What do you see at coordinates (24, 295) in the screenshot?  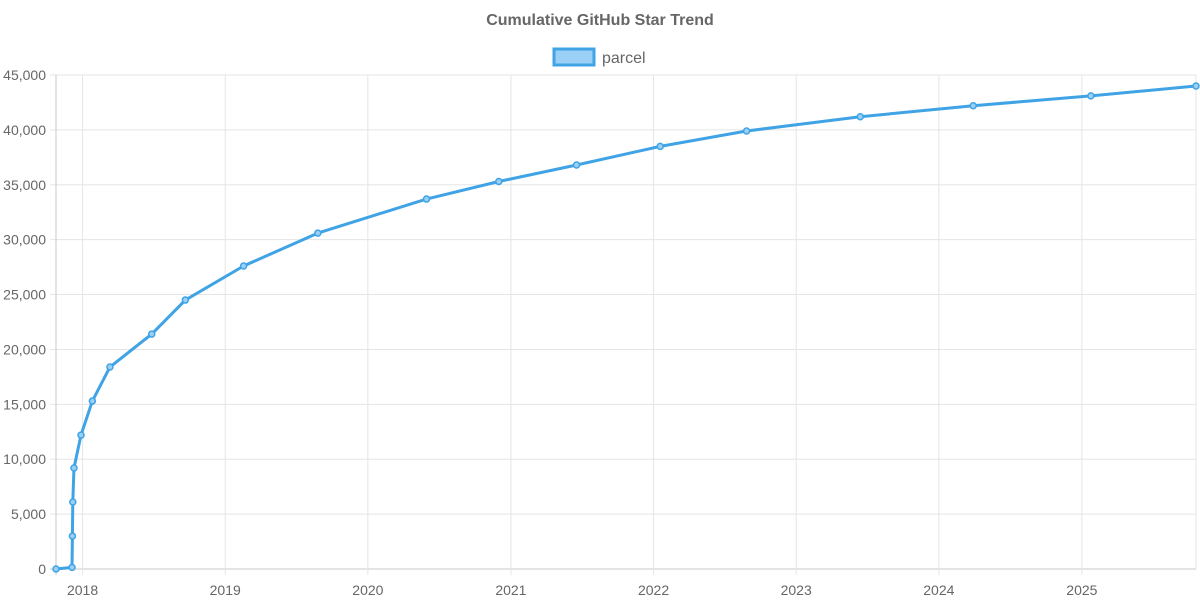 I see `y-tick-label: 25,000` at bounding box center [24, 295].